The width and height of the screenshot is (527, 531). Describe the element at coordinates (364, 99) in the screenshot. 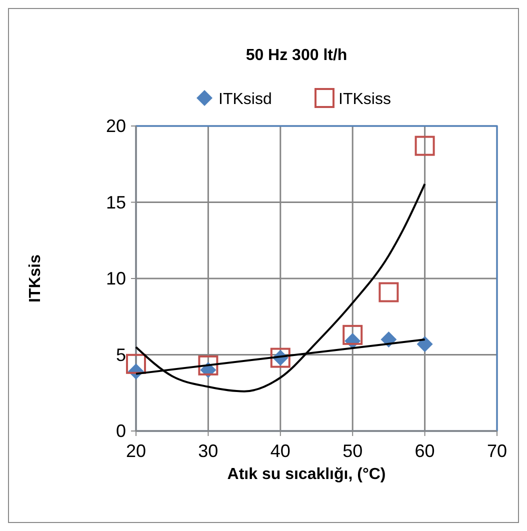

I see `legend-label: ITKsiss` at that location.